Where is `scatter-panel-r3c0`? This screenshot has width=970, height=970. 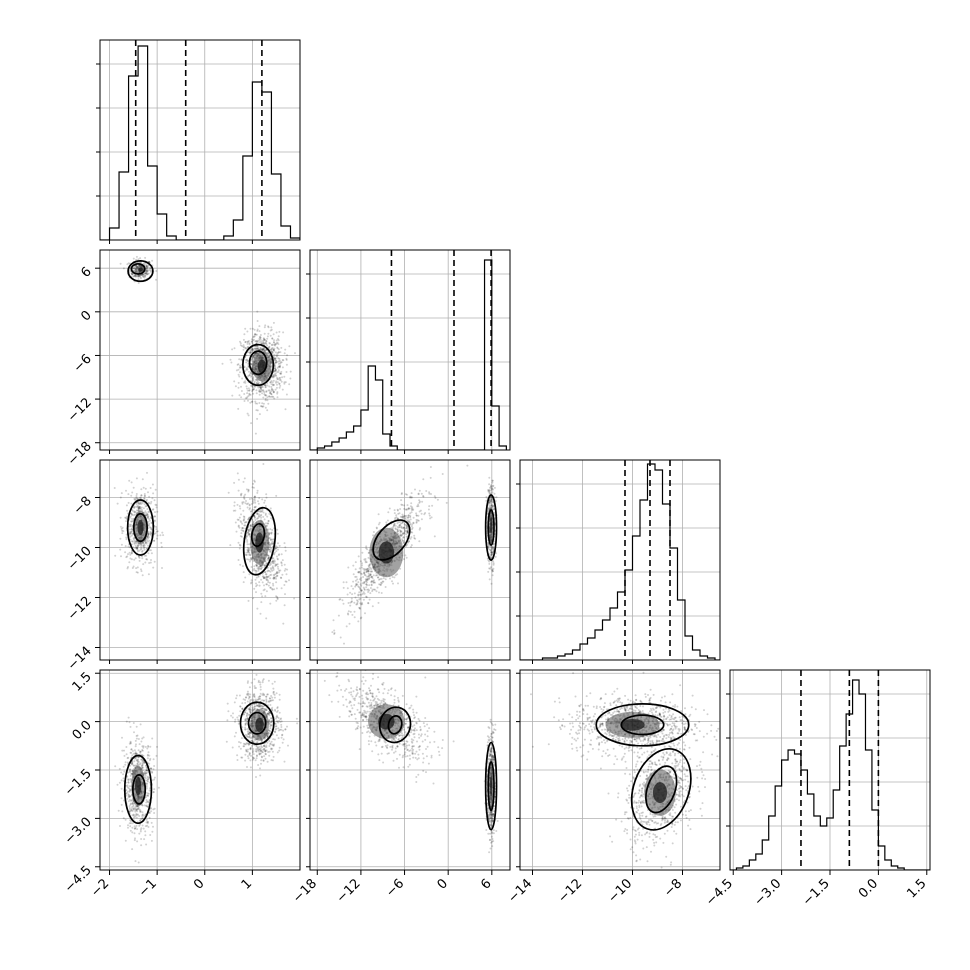 scatter-panel-r3c0 is located at coordinates (200, 770).